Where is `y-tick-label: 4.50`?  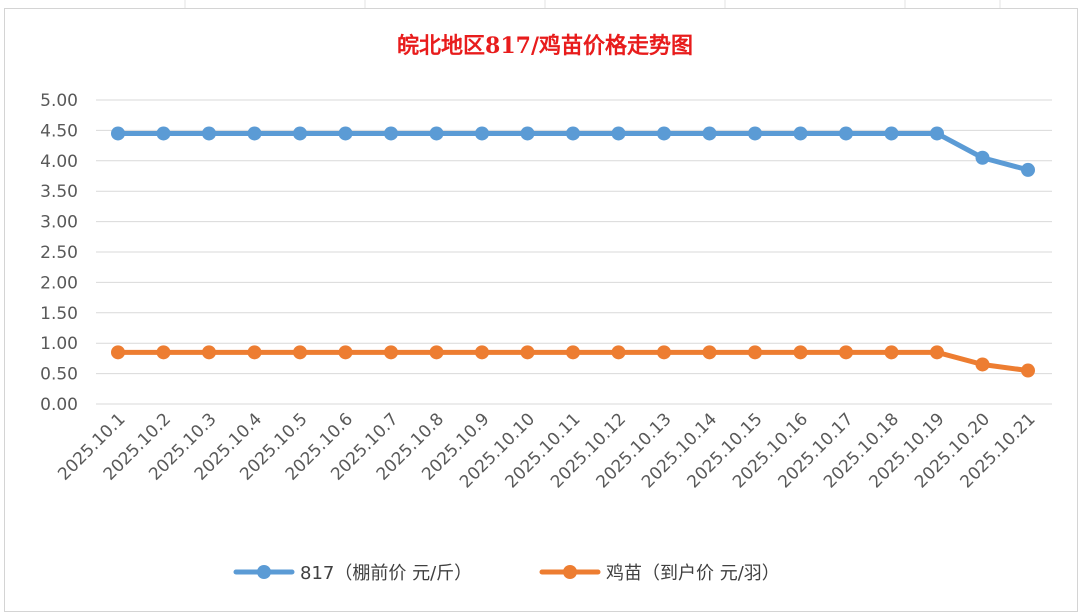 y-tick-label: 4.50 is located at coordinates (59, 131).